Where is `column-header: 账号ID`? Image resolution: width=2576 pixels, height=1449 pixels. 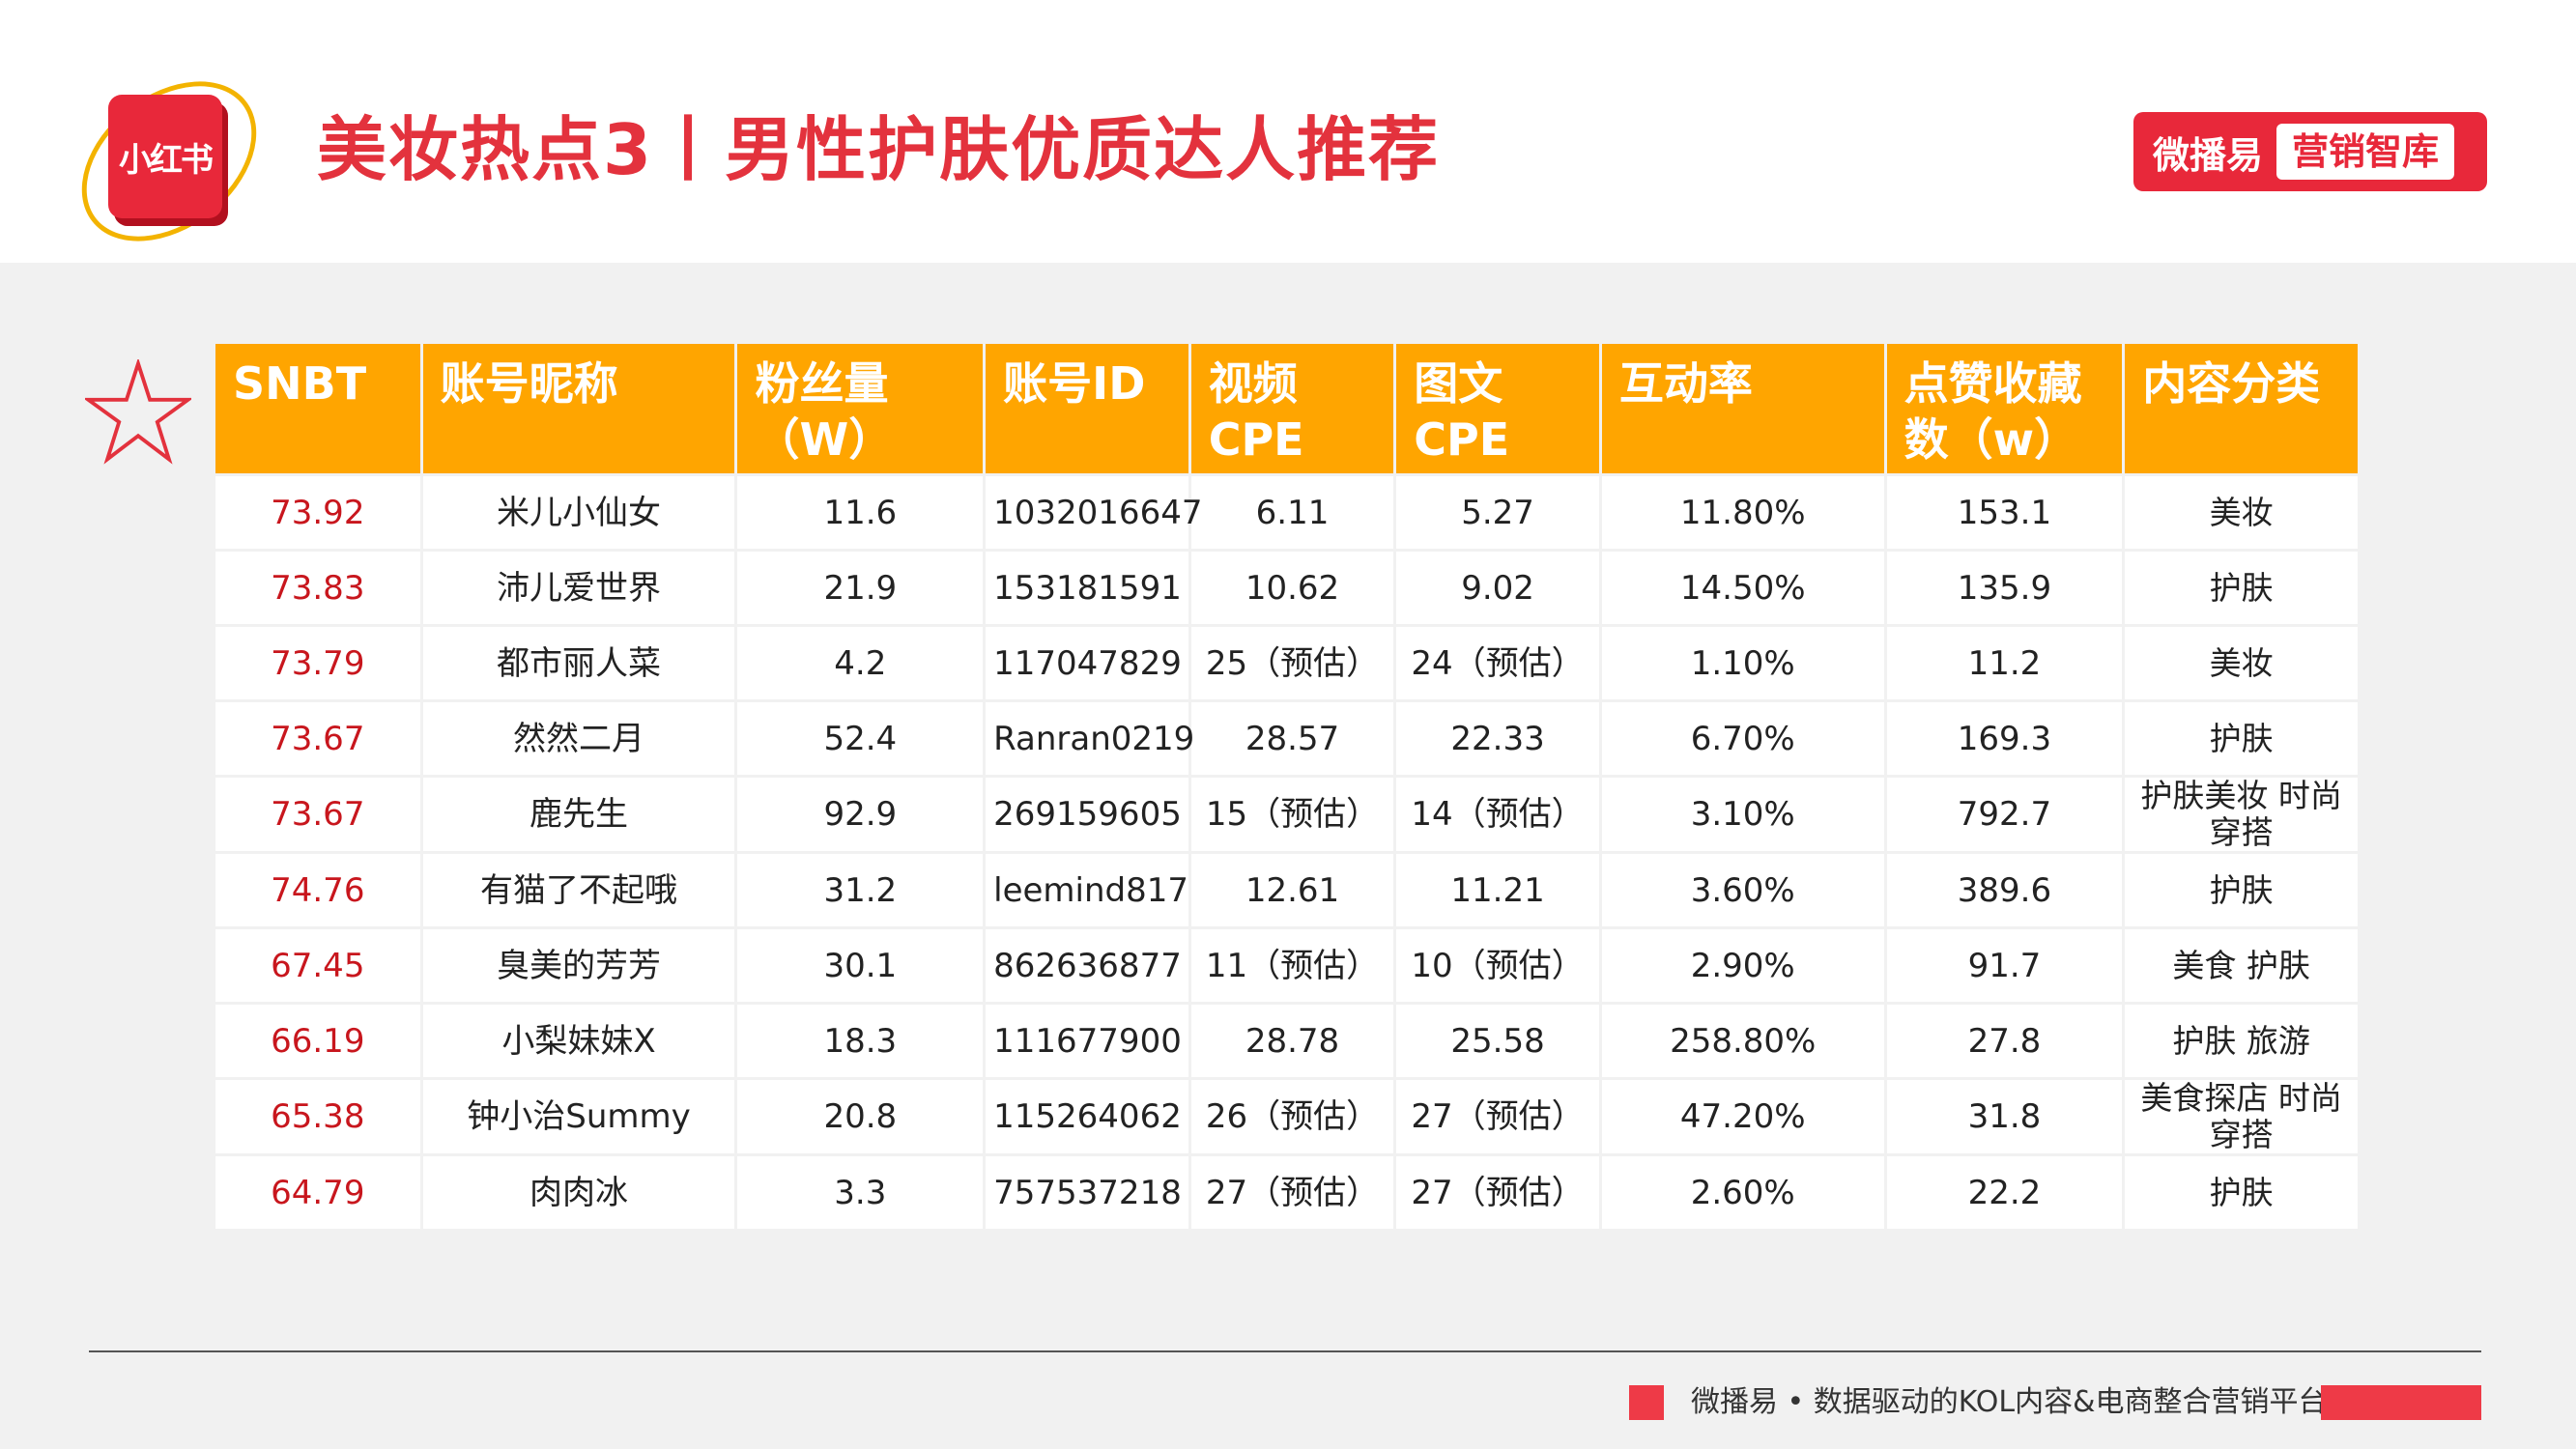
column-header: 账号ID is located at coordinates (1087, 408).